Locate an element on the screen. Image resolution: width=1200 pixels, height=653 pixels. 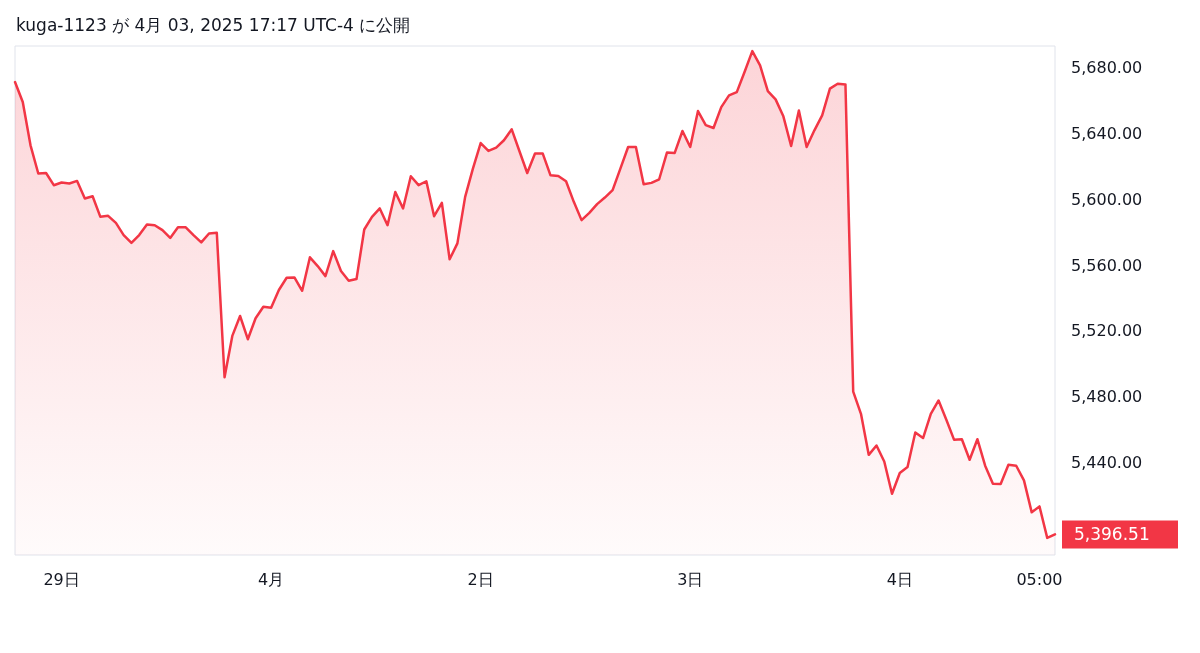
y-tick-label: 5,560.00 is located at coordinates (1107, 265).